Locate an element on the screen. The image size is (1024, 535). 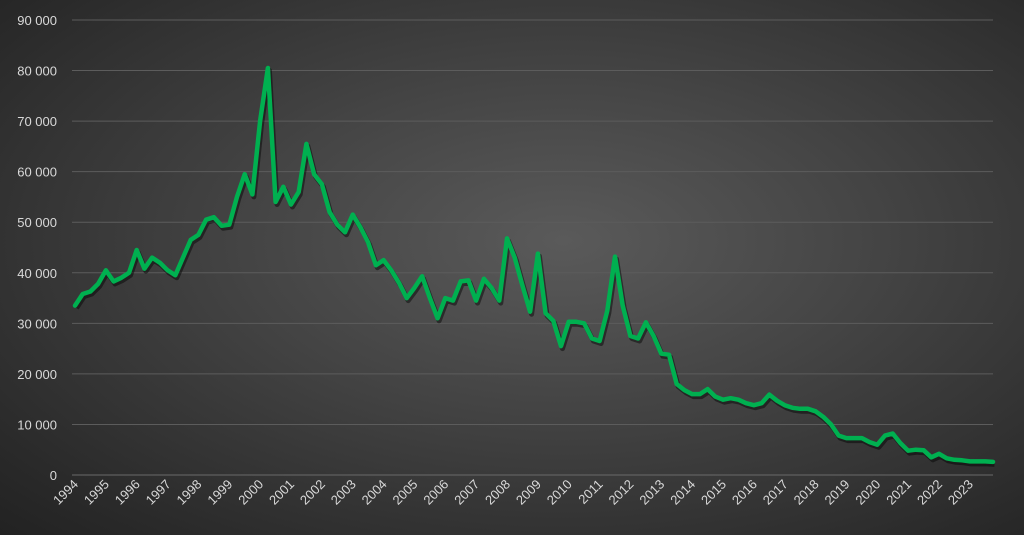
x-tick-label: 2001 is located at coordinates (281, 492).